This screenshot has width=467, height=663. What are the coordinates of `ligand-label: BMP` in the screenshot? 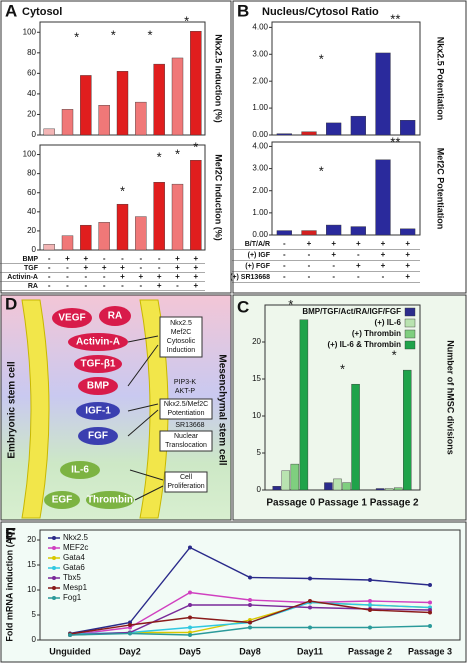 It's located at (98, 386).